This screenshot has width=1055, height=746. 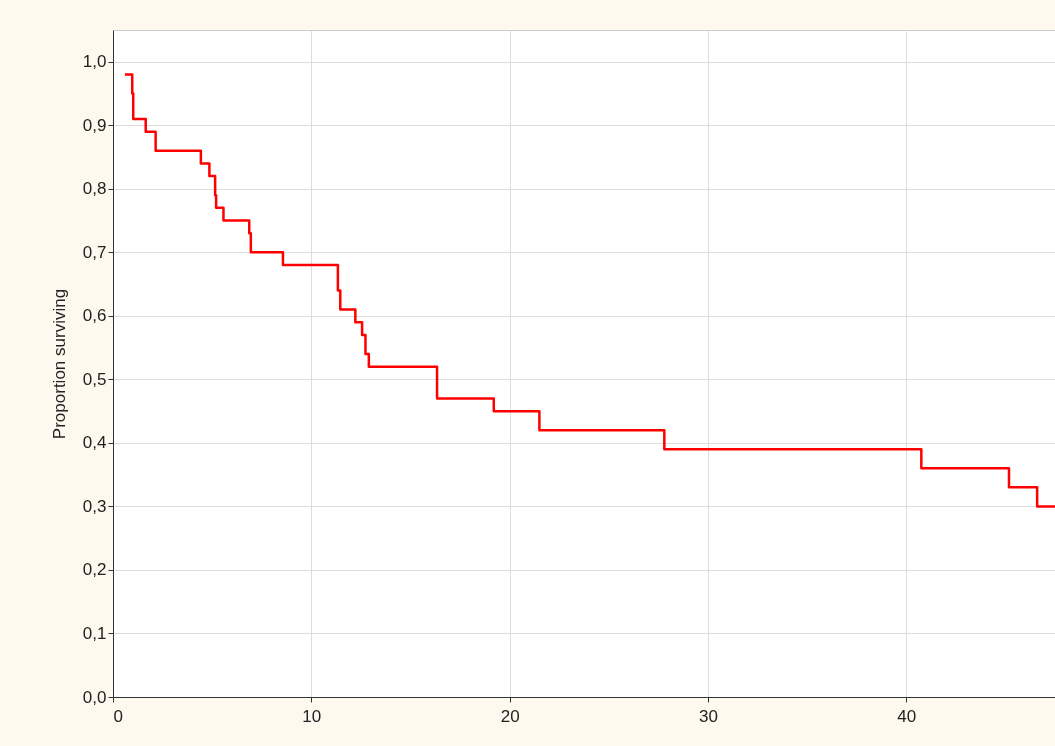 What do you see at coordinates (510, 716) in the screenshot?
I see `x-tick-label: 20` at bounding box center [510, 716].